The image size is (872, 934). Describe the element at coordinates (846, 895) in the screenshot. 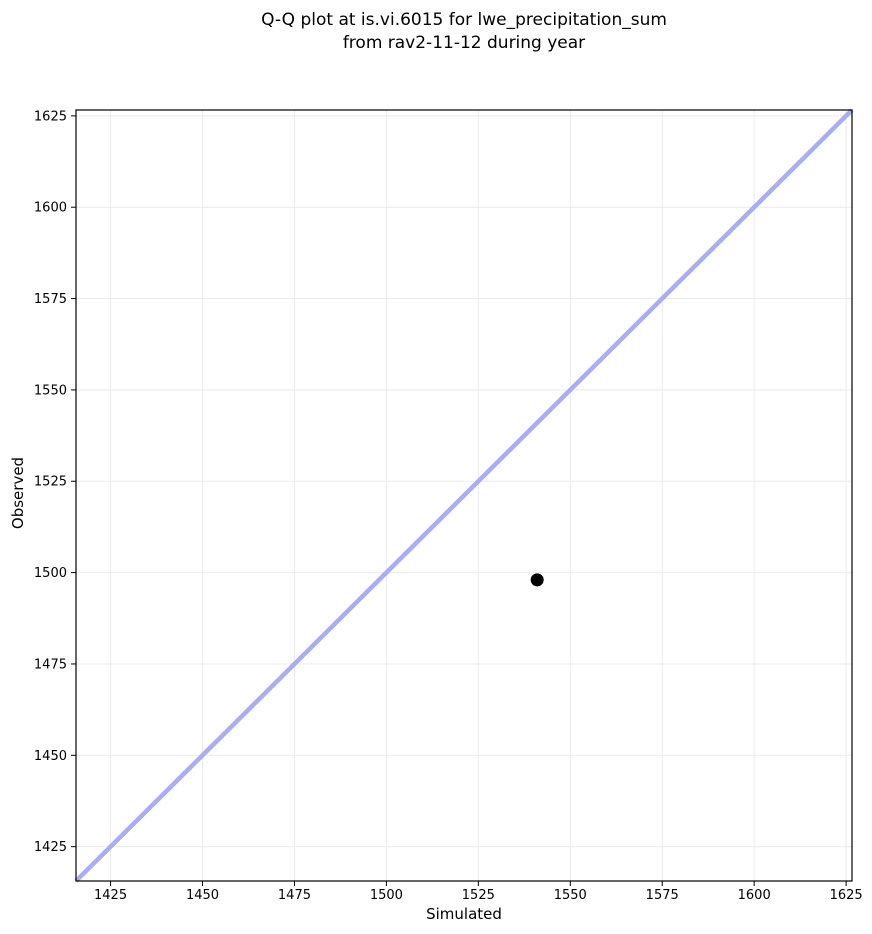

I see `x-tick-label: 1625` at that location.